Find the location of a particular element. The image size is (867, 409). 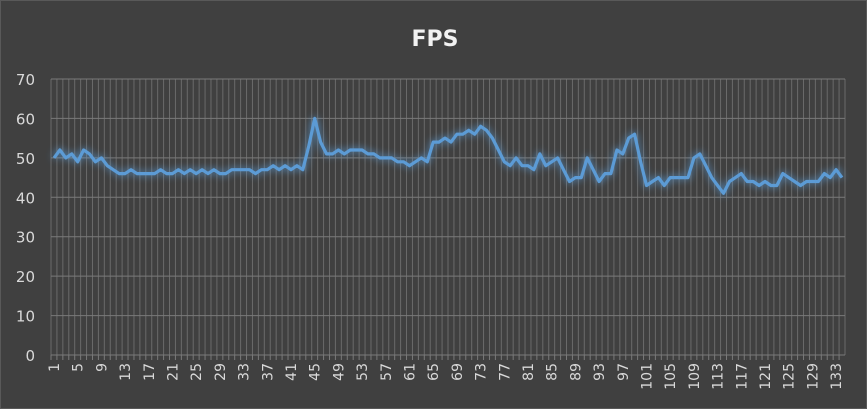

y-tick-label: 70 is located at coordinates (25, 80).